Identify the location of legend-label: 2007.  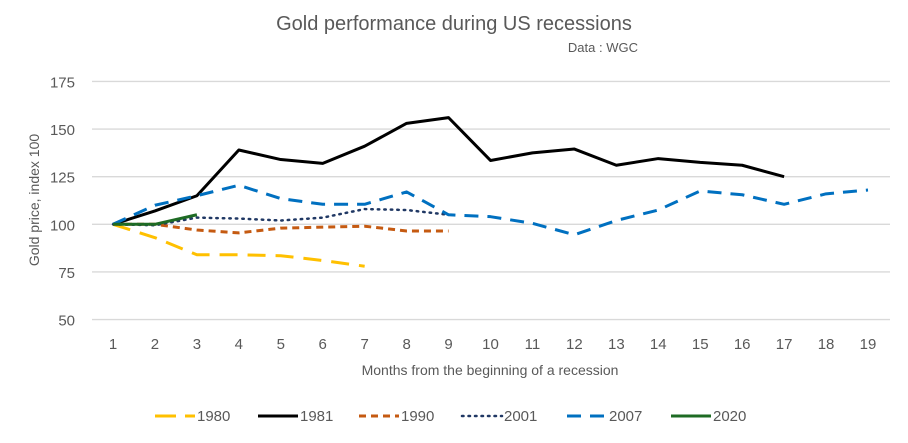
(625, 416).